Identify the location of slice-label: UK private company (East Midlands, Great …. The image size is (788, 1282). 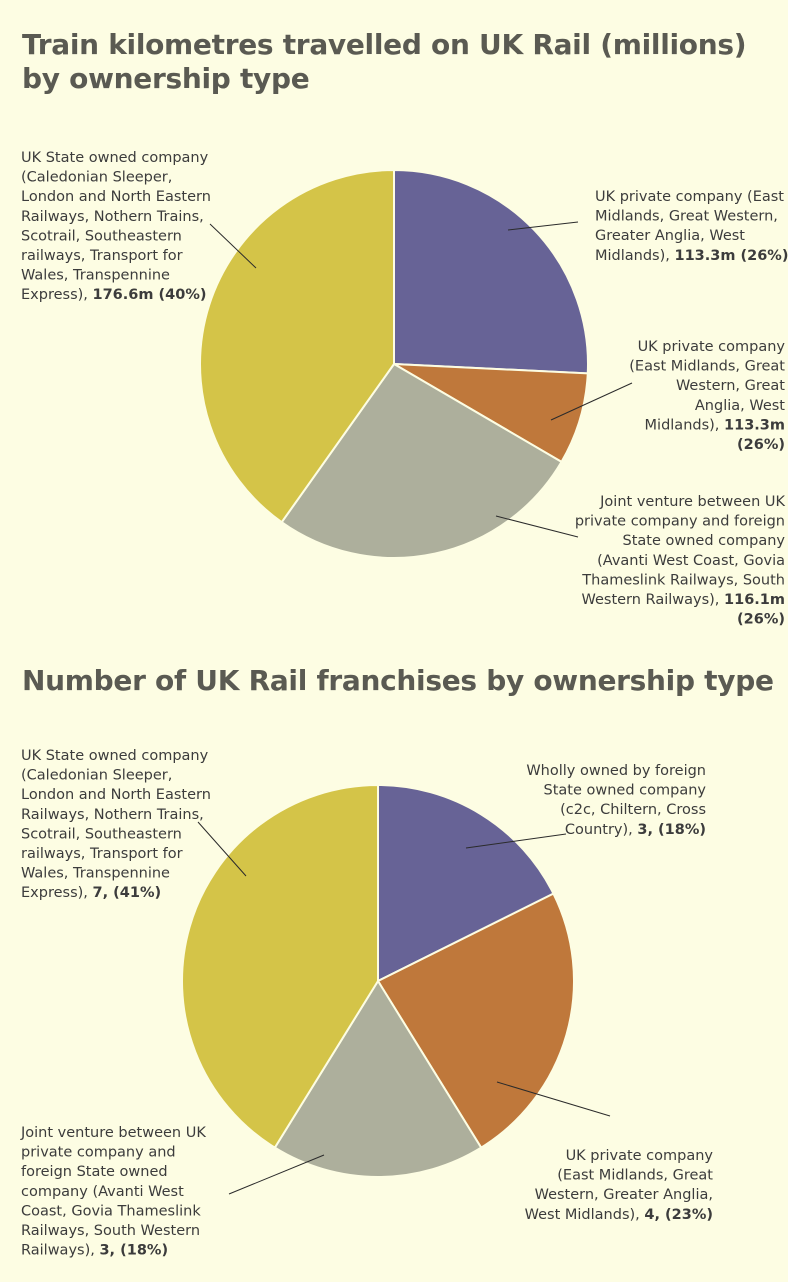
(691, 226).